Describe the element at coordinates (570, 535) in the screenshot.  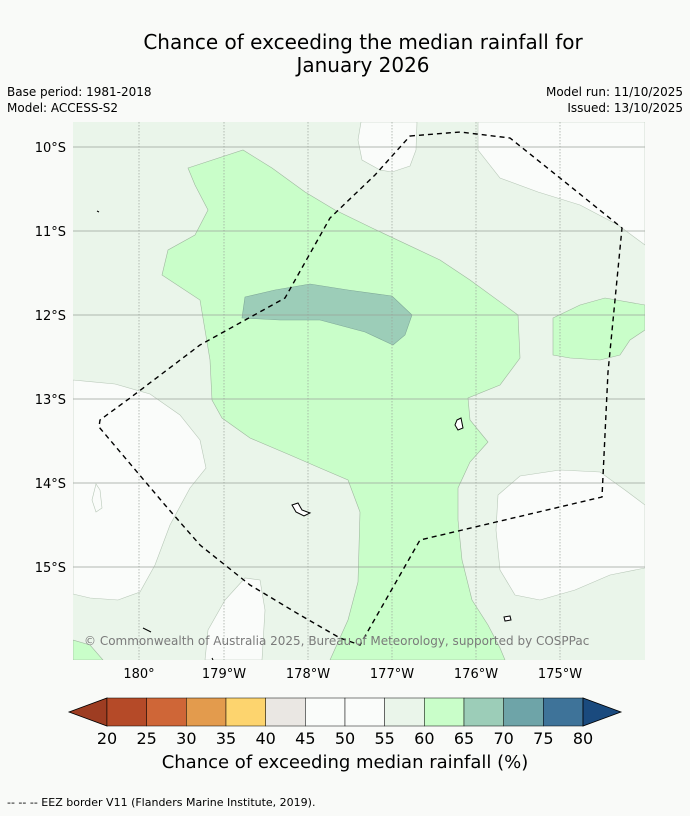
I see `band-50-55-east` at that location.